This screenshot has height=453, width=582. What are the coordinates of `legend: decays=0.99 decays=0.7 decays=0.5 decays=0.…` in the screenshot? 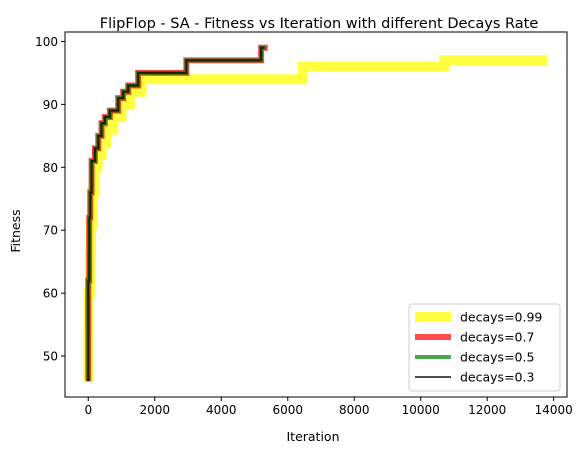 It's located at (484, 347).